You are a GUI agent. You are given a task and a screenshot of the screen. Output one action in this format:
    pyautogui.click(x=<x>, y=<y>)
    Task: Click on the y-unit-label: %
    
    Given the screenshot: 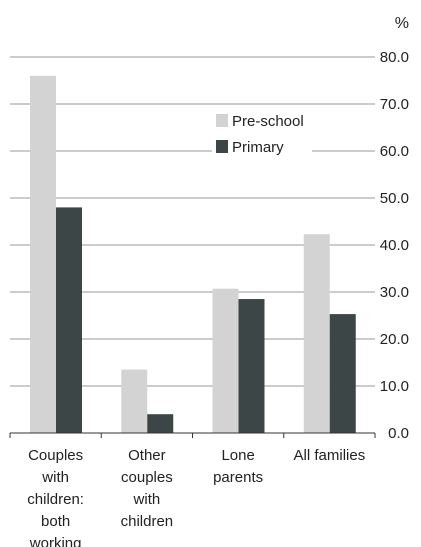 What is the action you would take?
    pyautogui.click(x=402, y=23)
    